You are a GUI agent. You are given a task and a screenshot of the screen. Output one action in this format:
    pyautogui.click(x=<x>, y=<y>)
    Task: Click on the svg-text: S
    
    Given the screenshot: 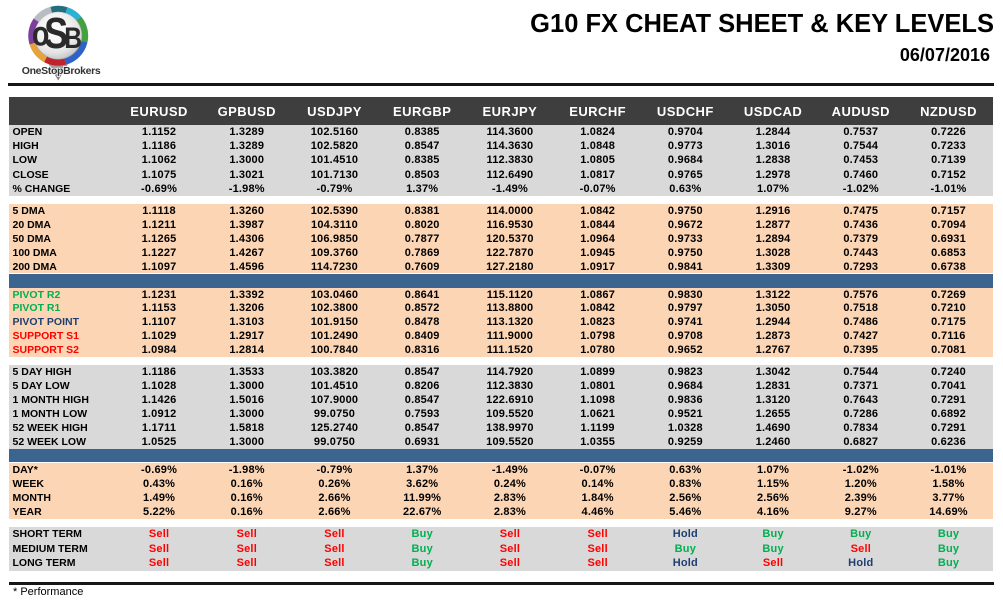 What is the action you would take?
    pyautogui.click(x=56, y=32)
    